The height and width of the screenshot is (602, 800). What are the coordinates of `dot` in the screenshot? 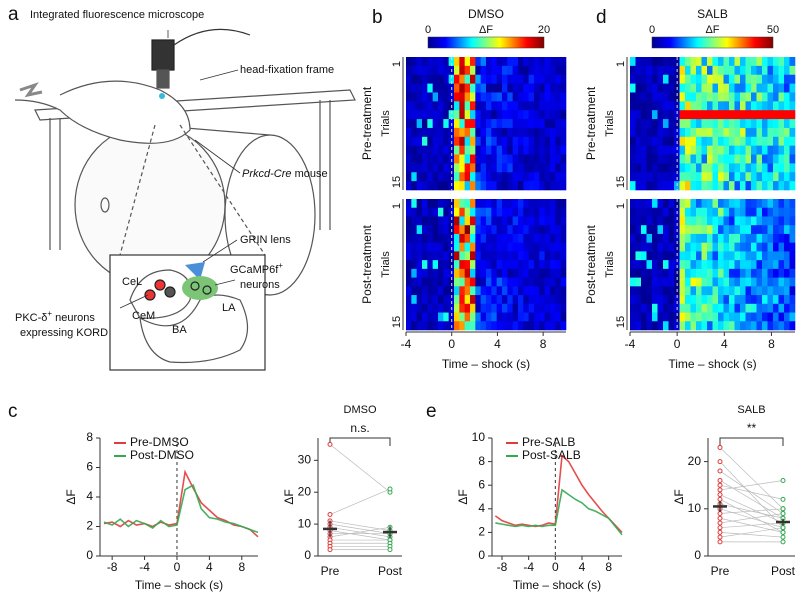 It's located at (330, 444).